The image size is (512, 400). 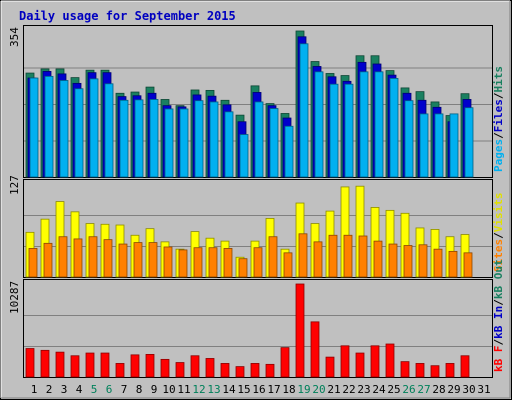 What do you see at coordinates (363, 389) in the screenshot?
I see `day-label-23: 23` at bounding box center [363, 389].